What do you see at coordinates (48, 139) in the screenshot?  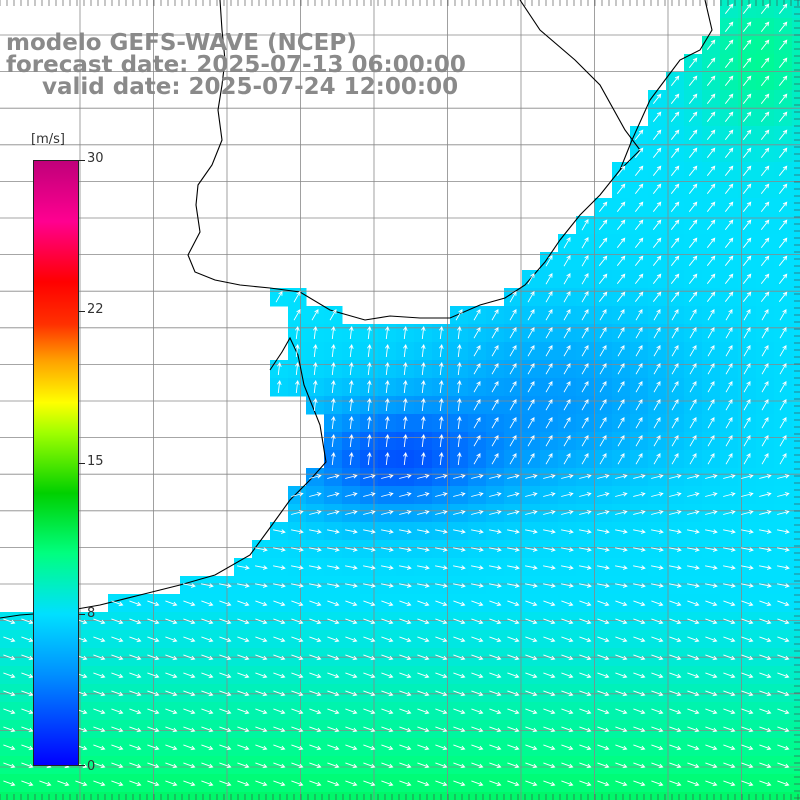 I see `colorbar-unit: [m/s]` at bounding box center [48, 139].